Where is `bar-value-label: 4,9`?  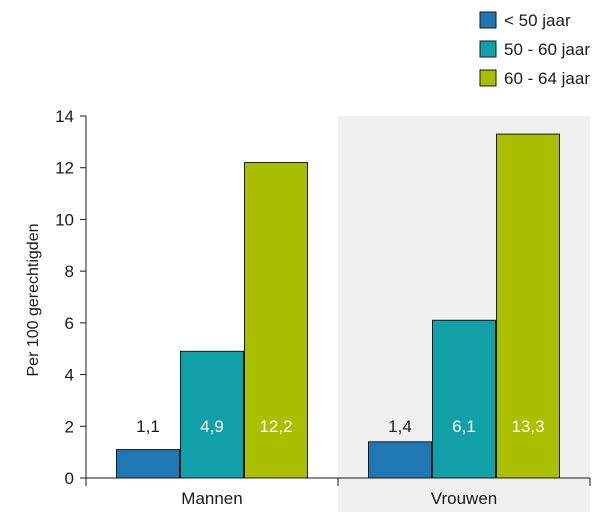
bar-value-label: 4,9 is located at coordinates (212, 426).